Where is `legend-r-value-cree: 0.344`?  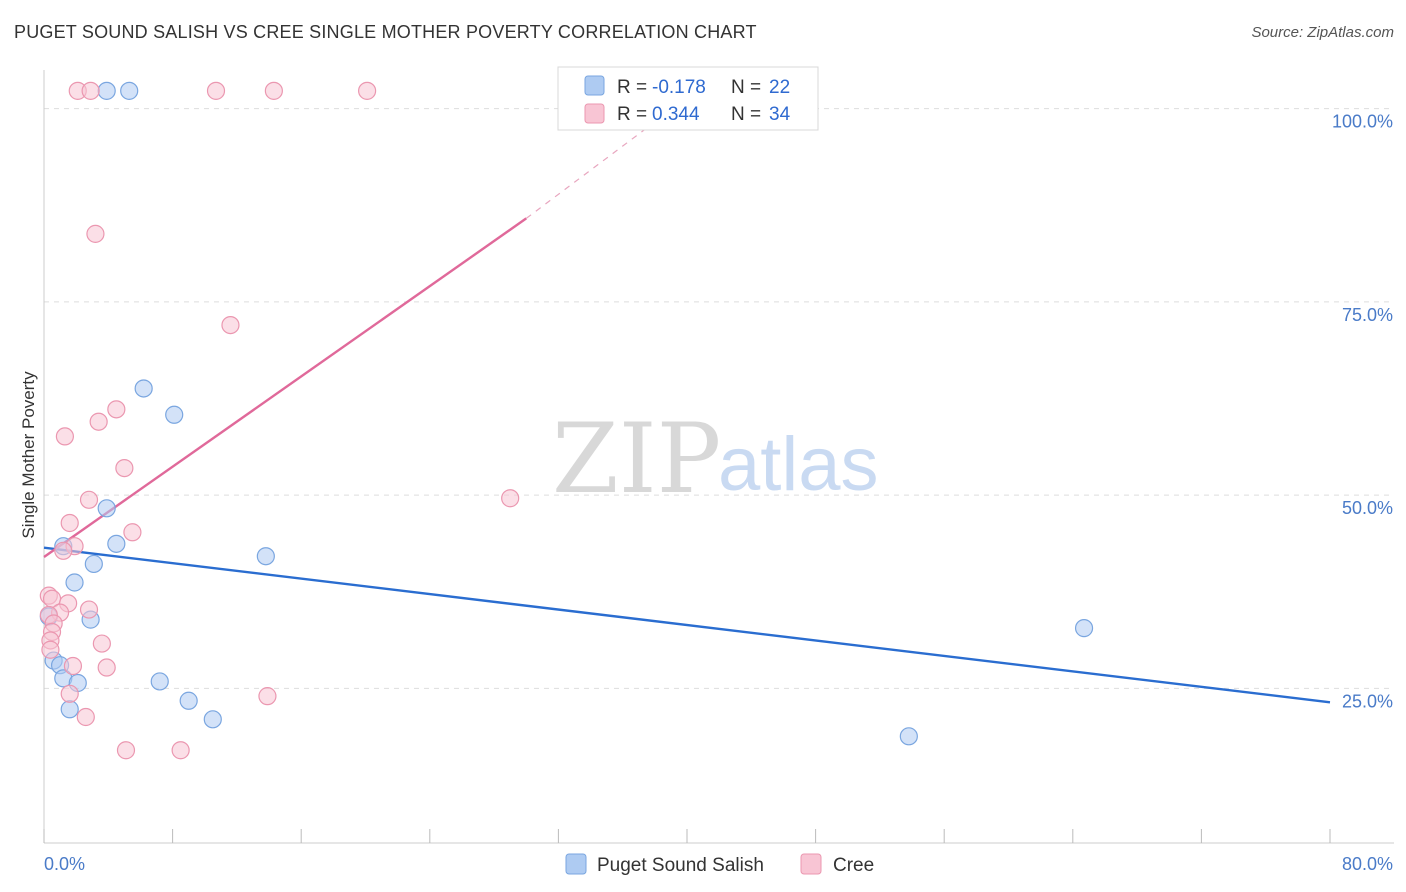
legend-r-value-cree: 0.344 is located at coordinates (676, 114).